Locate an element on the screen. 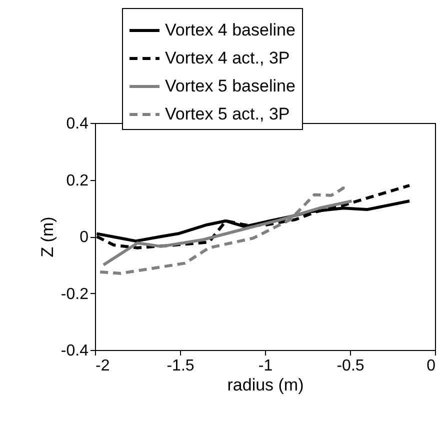  legend-label: Vortex 4 baseline is located at coordinates (230, 30).